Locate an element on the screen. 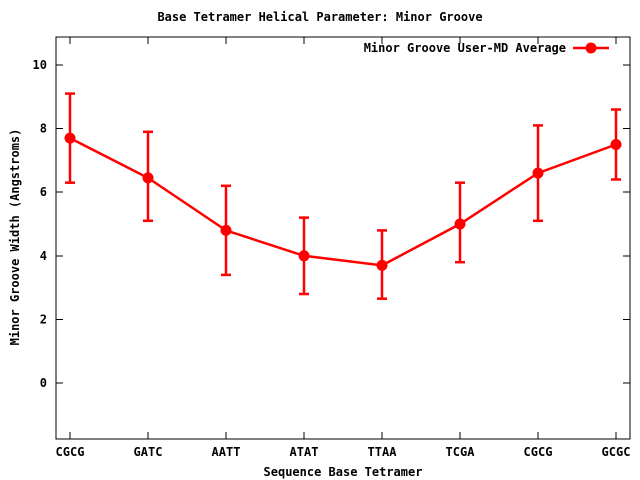 This screenshot has height=480, width=640. y-tick-label: 0 is located at coordinates (43, 383).